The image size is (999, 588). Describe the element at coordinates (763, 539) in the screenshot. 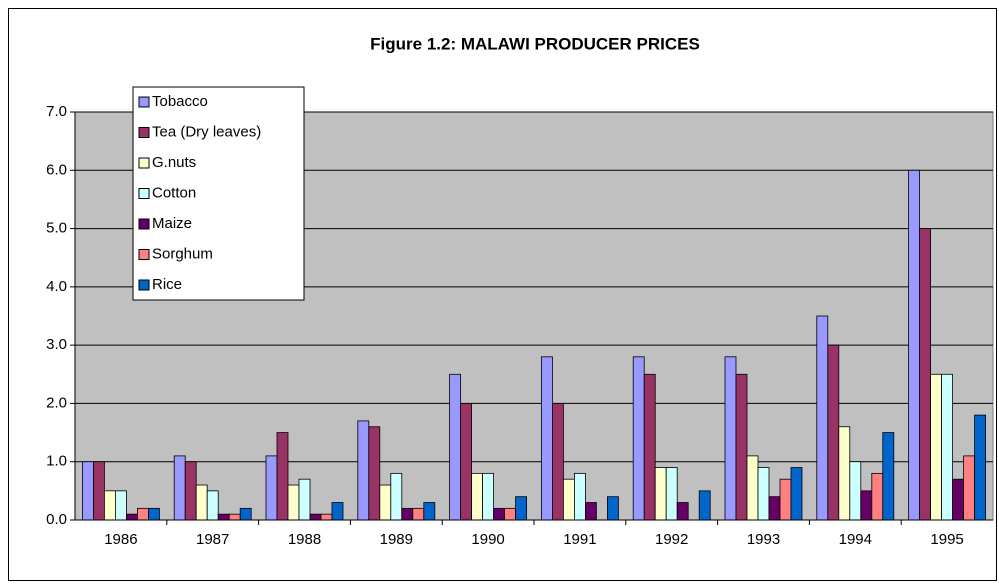

I see `x-tick-label: 1993` at that location.